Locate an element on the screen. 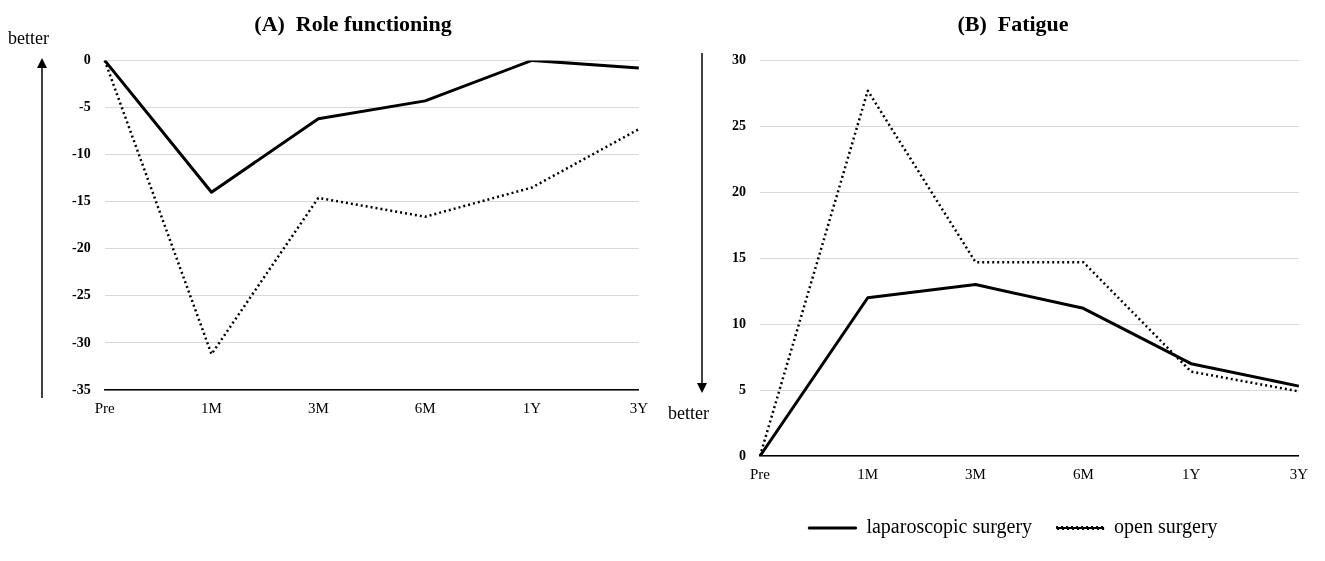 Image resolution: width=1325 pixels, height=561 pixels. y-tick-label: -5 is located at coordinates (84, 107).